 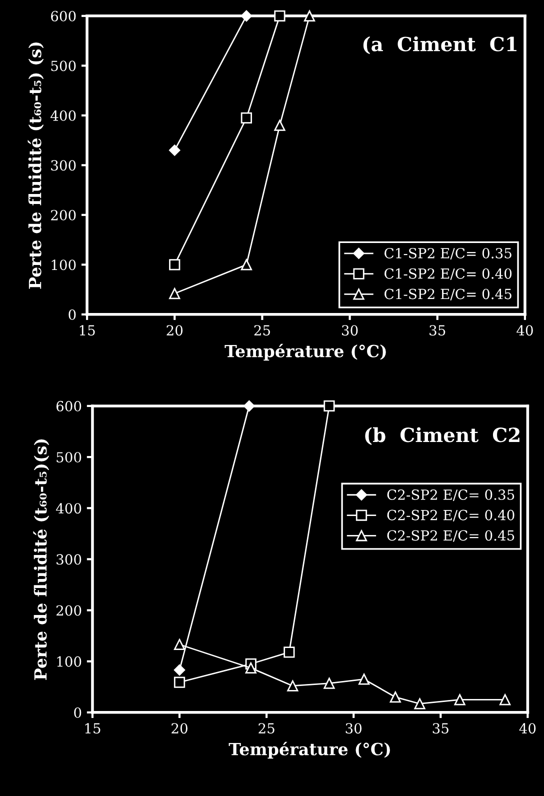 I want to click on annotation: (b Ciment C2, so click(x=442, y=436).